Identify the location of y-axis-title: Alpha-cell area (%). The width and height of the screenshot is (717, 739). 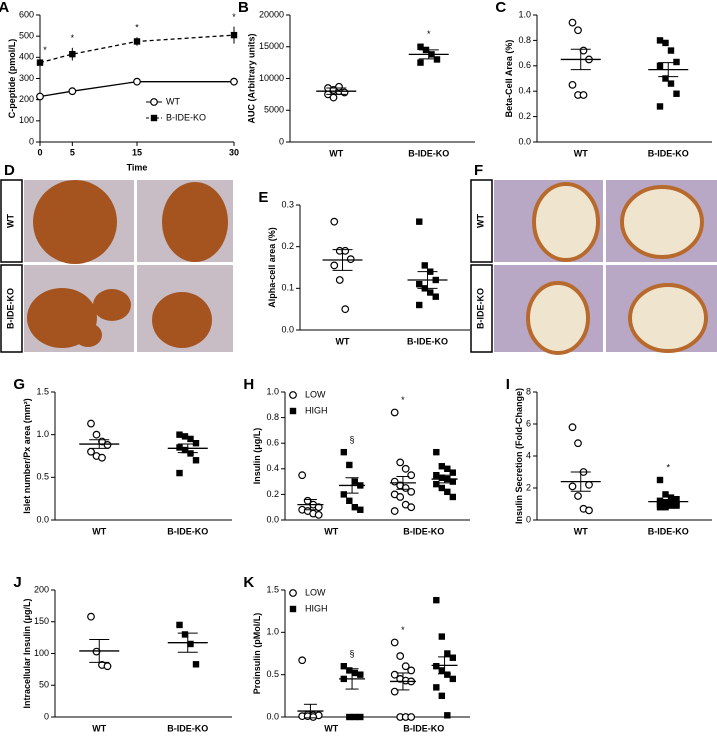
(272, 267).